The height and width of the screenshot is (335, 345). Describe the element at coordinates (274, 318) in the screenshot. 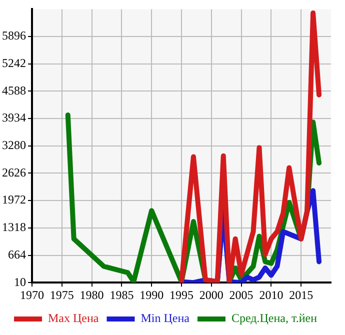

I see `legend-label: Сред.Цена, т.йен` at that location.